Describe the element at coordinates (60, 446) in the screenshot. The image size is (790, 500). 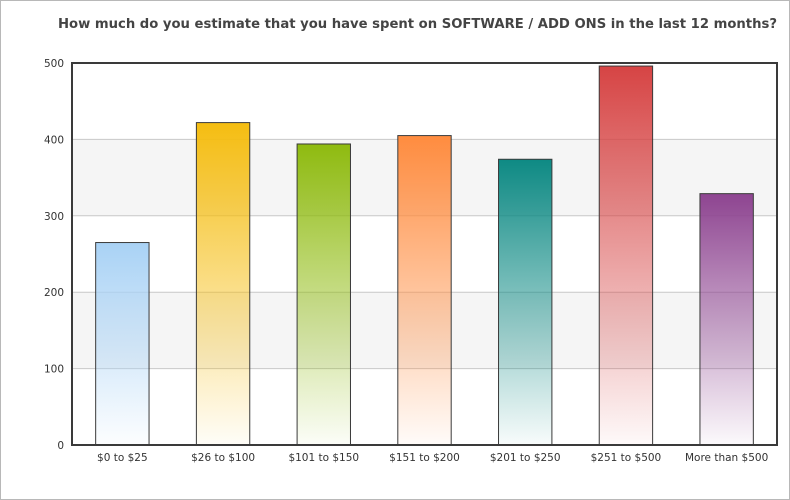
I see `y-tick-label: 0` at that location.